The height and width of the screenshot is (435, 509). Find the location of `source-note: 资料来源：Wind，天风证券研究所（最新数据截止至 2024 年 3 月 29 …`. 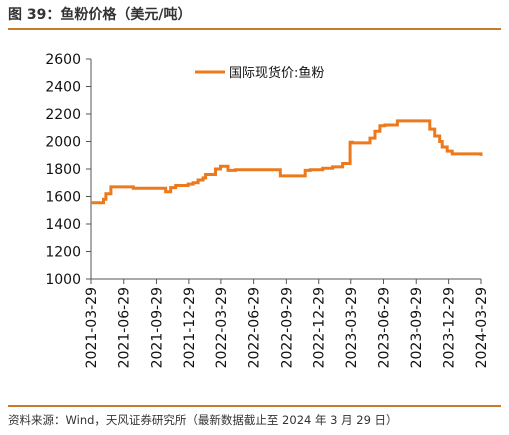

source-note: 资料来源：Wind，天风证券研究所（最新数据截止至 2024 年 3 月 29 … is located at coordinates (203, 420).